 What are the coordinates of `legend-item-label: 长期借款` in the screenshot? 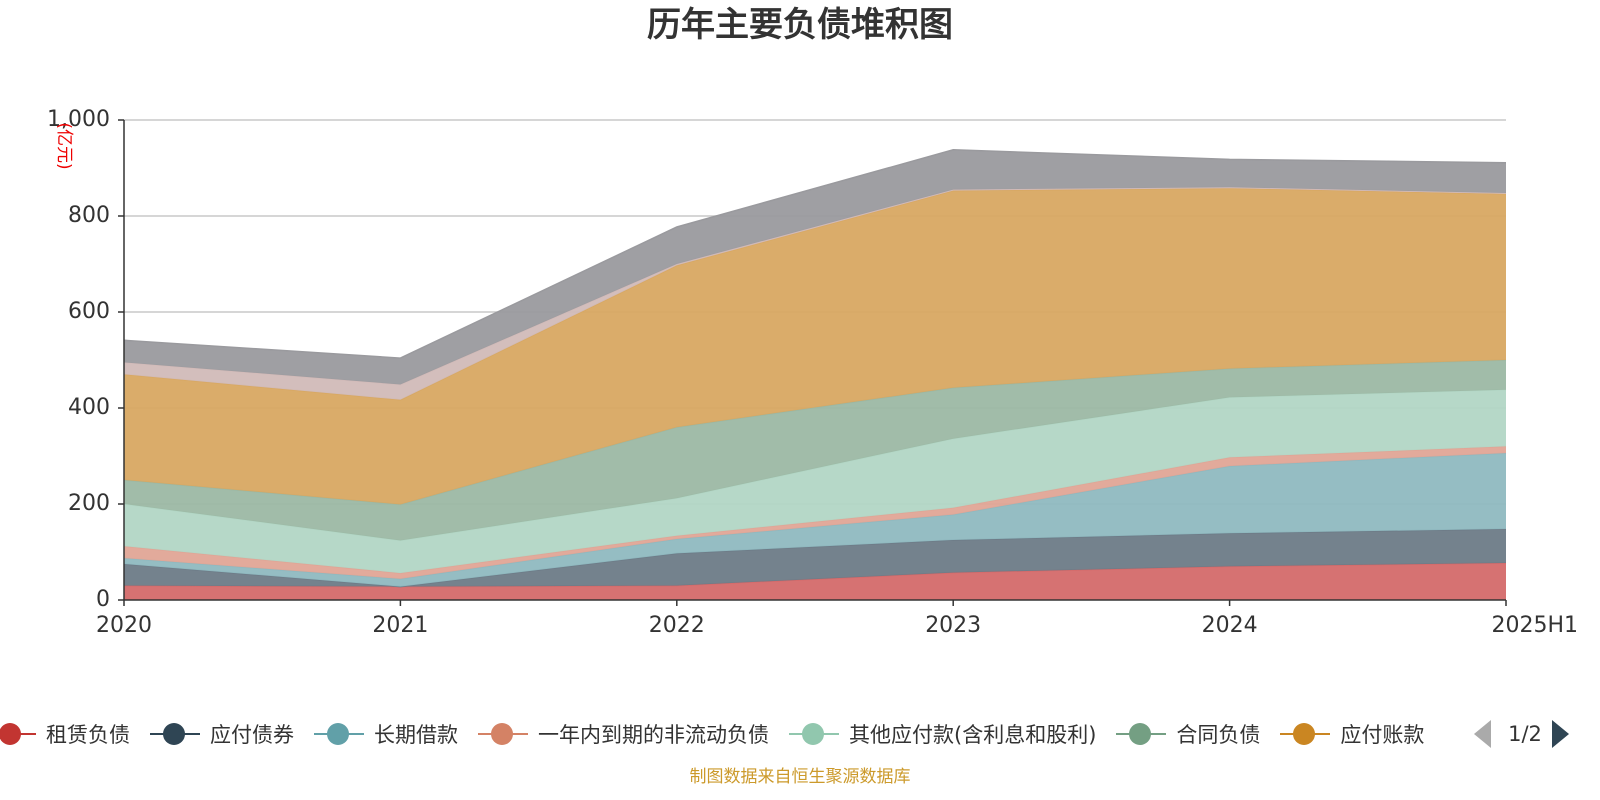 It's located at (416, 735).